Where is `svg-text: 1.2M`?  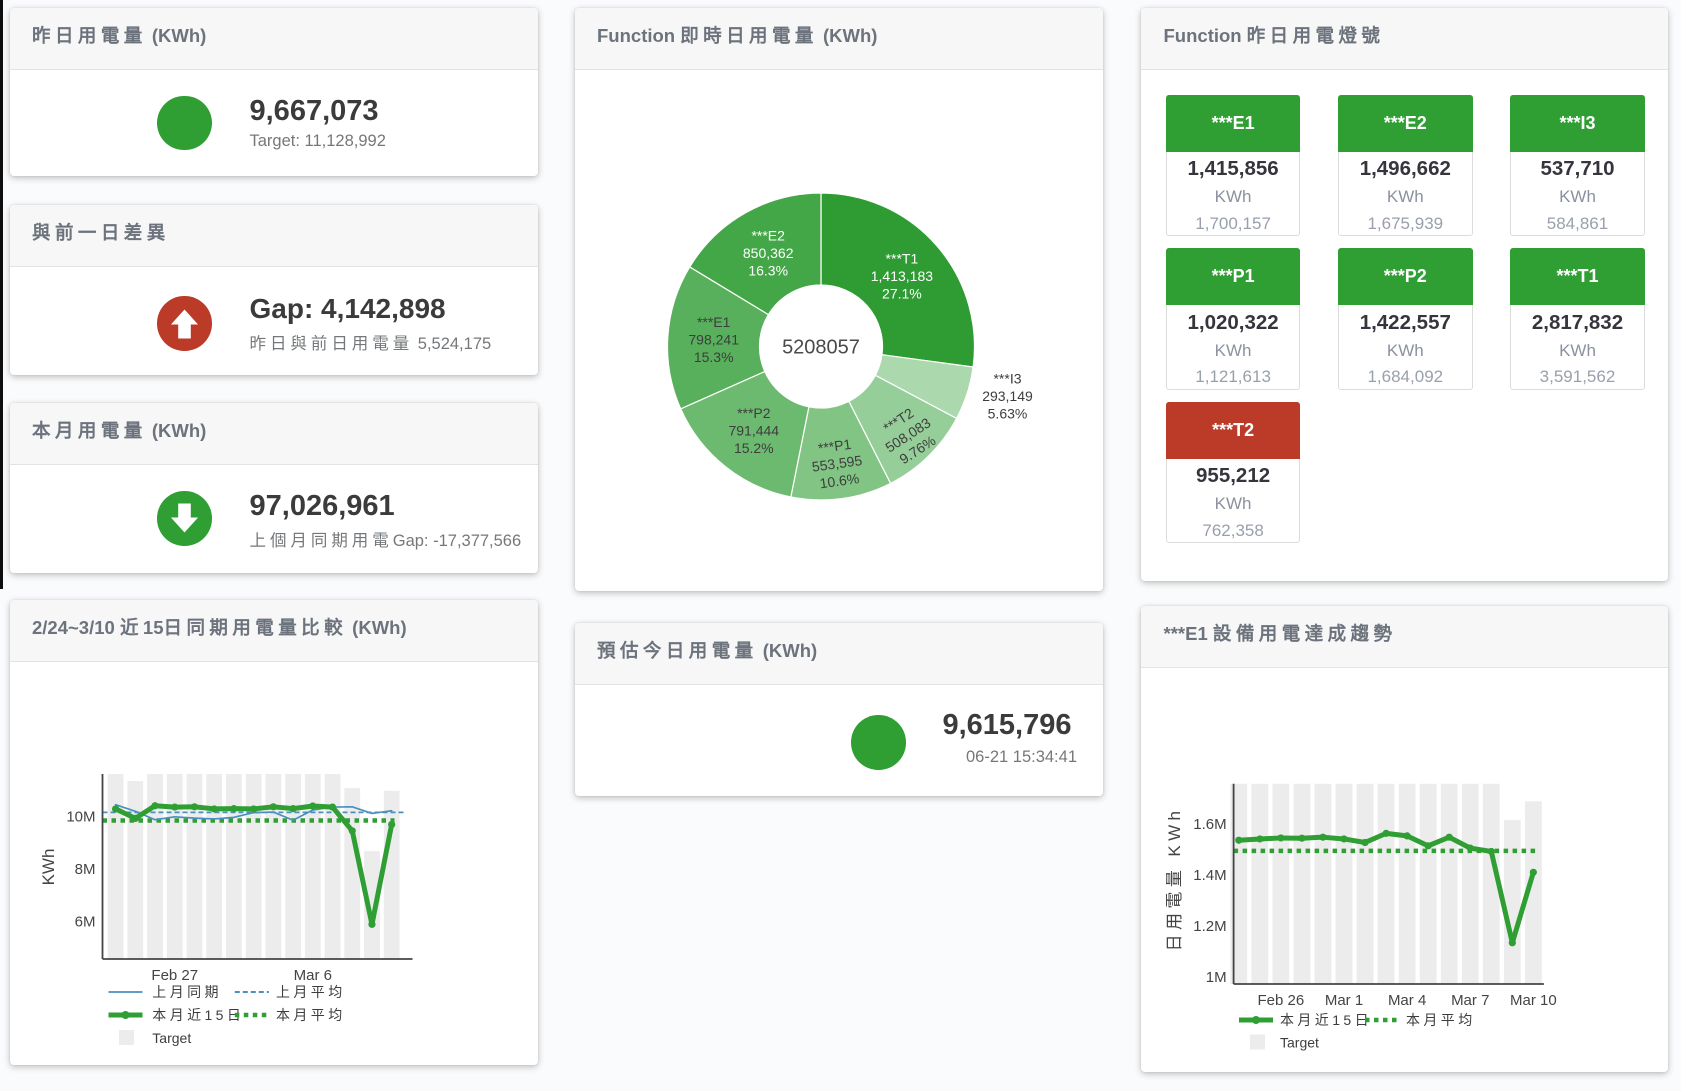
svg-text: 1.2M is located at coordinates (1209, 926).